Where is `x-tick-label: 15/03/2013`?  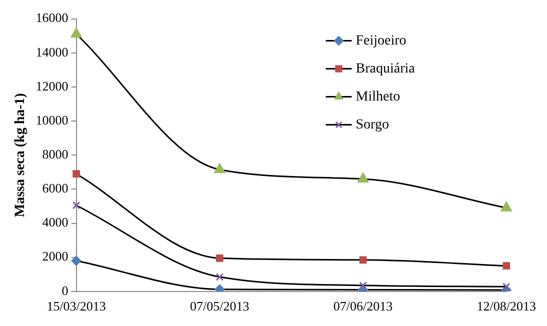
x-tick-label: 15/03/2013 is located at coordinates (76, 306).